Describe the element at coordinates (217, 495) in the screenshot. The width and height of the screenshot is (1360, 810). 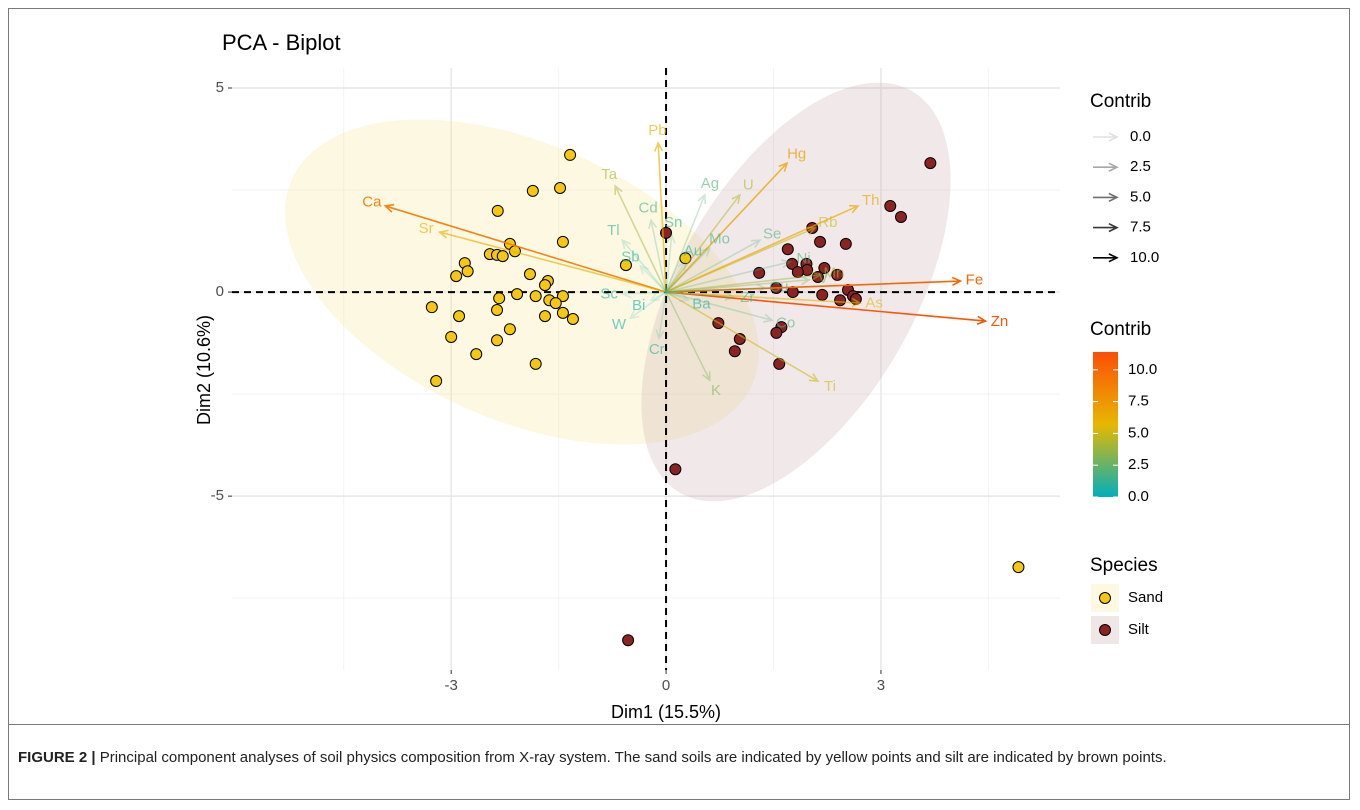
I see `y-tick-label: -5` at that location.